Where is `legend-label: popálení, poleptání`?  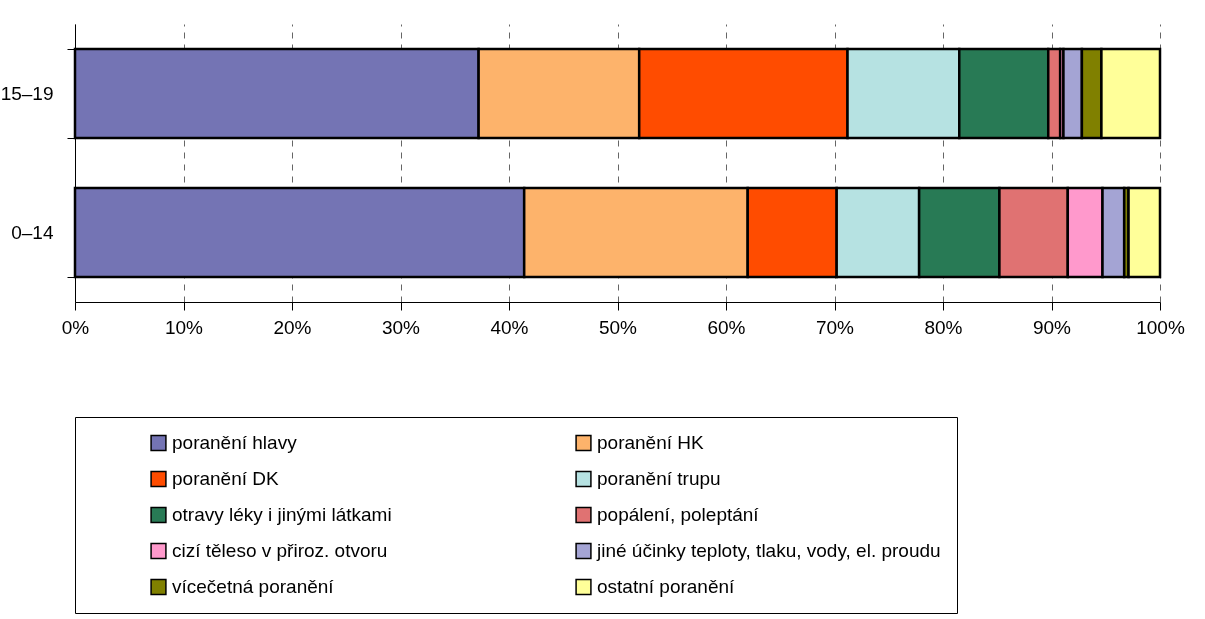
legend-label: popálení, poleptání is located at coordinates (678, 514).